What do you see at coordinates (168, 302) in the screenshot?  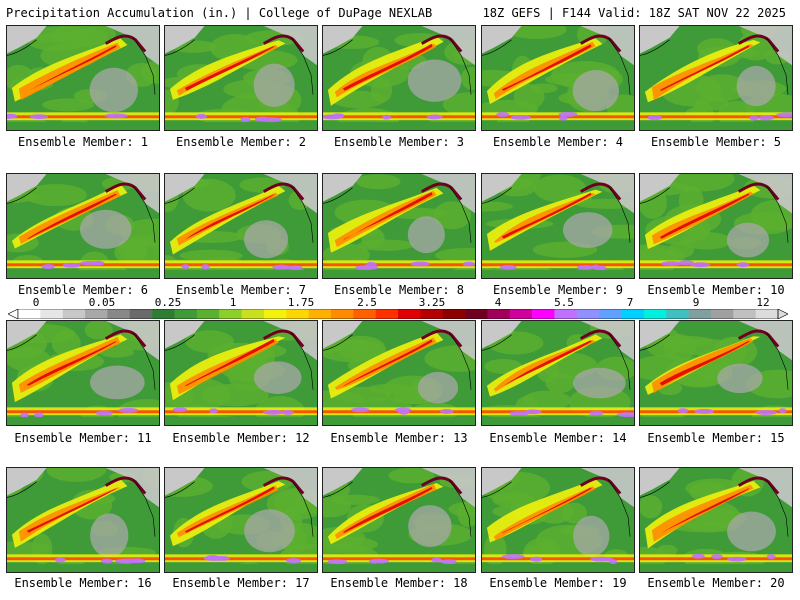 I see `colorbar-tick-label: 0.25` at bounding box center [168, 302].